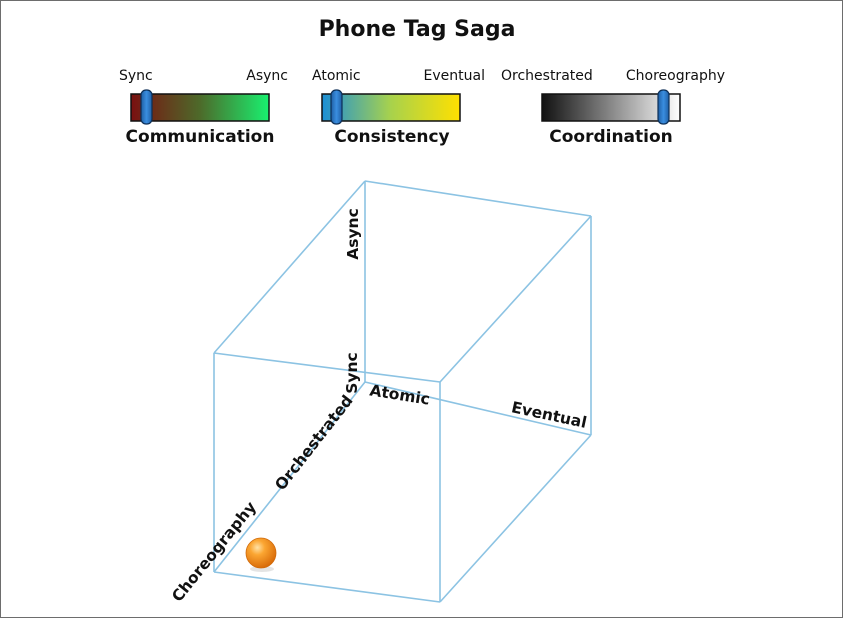  I want to click on axis-label-sync: Sync, so click(352, 373).